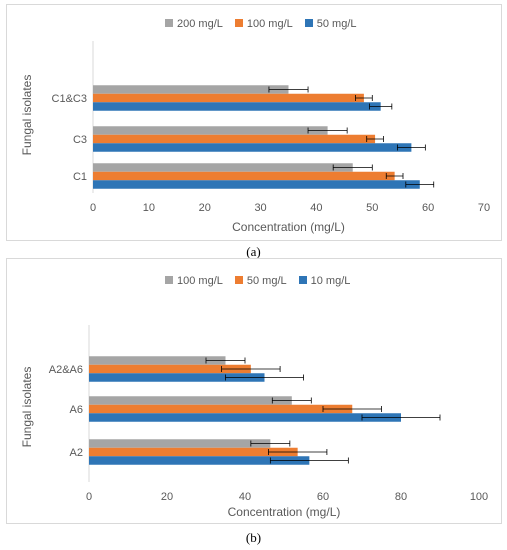  What do you see at coordinates (253, 537) in the screenshot?
I see `caption-b: (b)` at bounding box center [253, 537].